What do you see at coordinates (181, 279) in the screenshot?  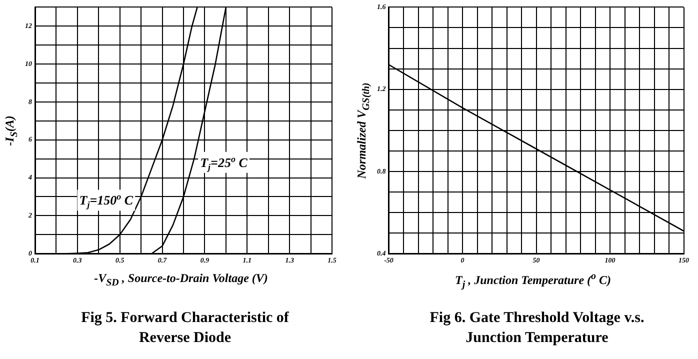 I see `x-axis-title: -V$_{SD}$ , Source-to-Drain Voltage (V)` at bounding box center [181, 279].